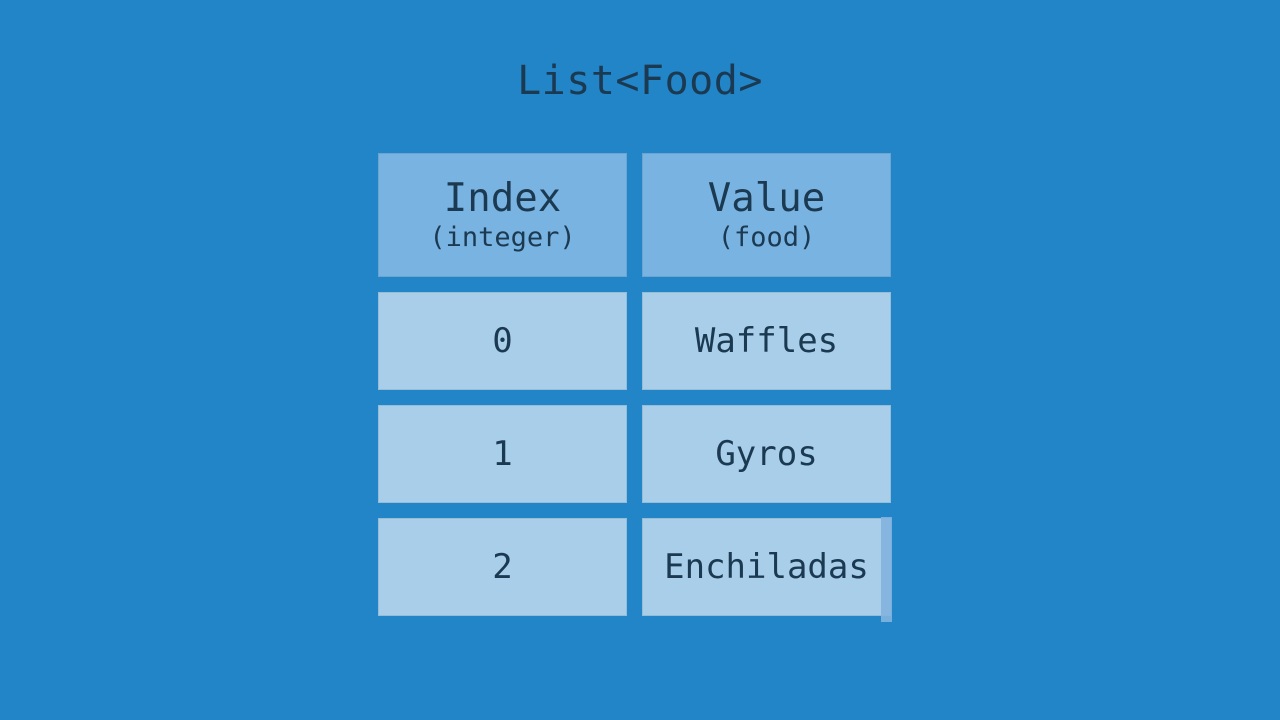 The height and width of the screenshot is (720, 1280). I want to click on column-header-value-type: (food), so click(766, 237).